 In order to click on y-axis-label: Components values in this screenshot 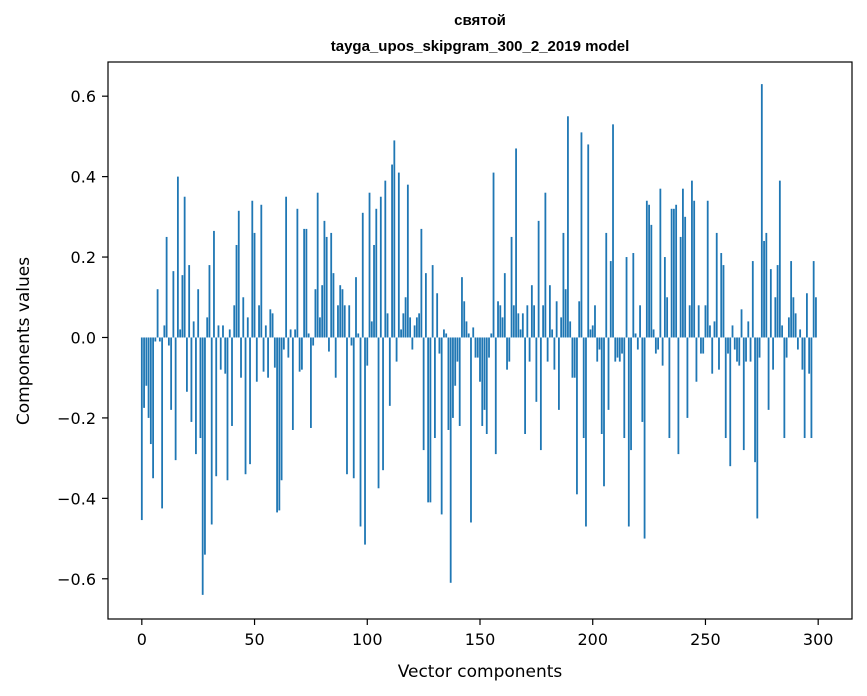, I will do `click(24, 341)`.